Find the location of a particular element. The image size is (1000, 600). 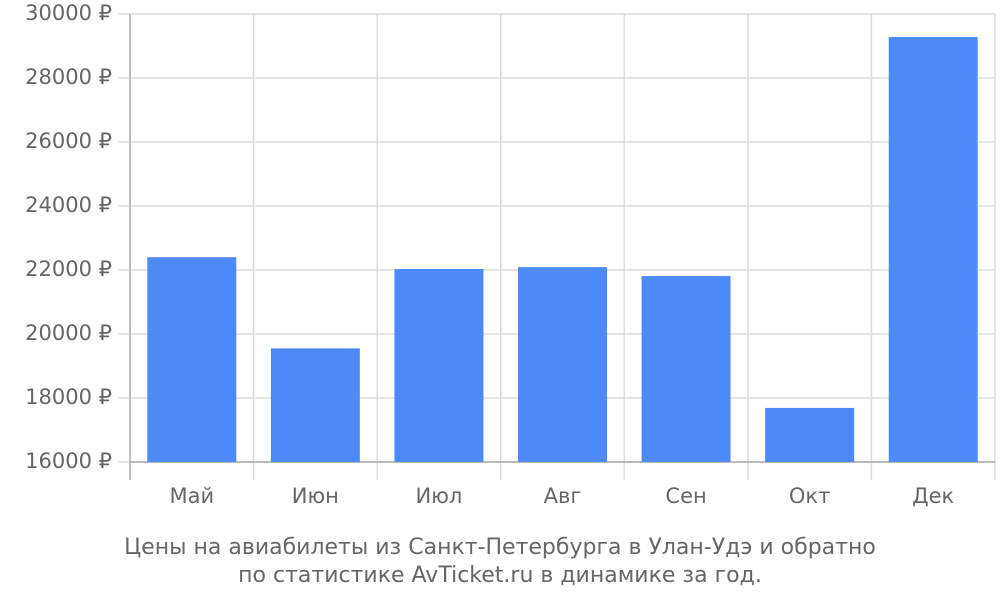

y-tick-label: 24000 ₽ is located at coordinates (68, 205).